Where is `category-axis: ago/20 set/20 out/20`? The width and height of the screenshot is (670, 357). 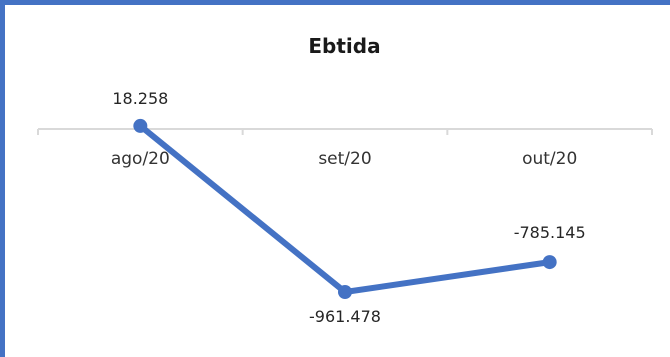 category-axis: ago/20 set/20 out/20 is located at coordinates (345, 148).